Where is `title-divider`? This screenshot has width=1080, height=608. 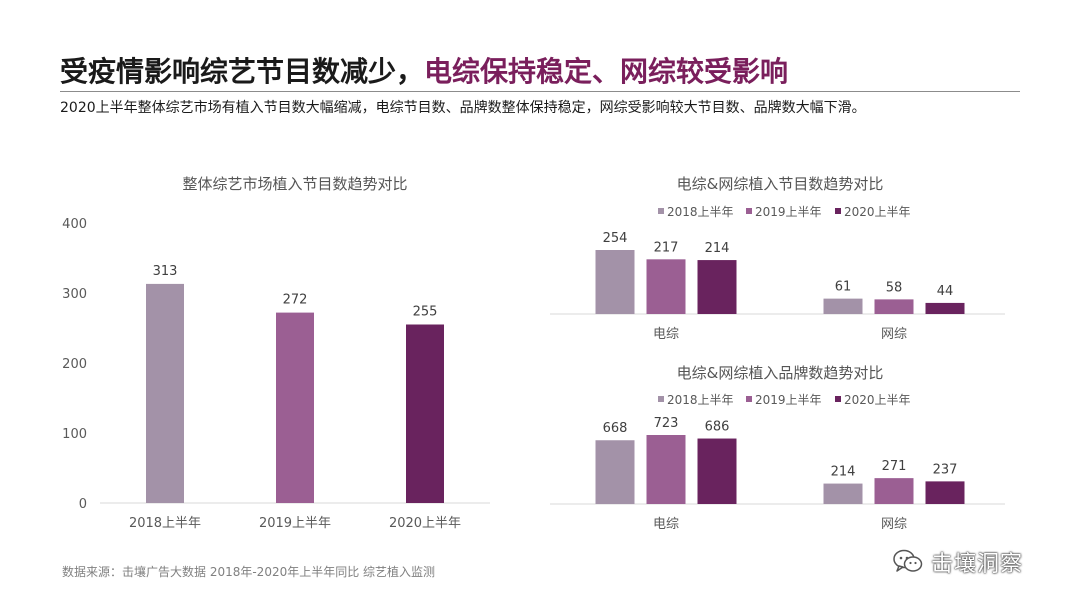 title-divider is located at coordinates (540, 91).